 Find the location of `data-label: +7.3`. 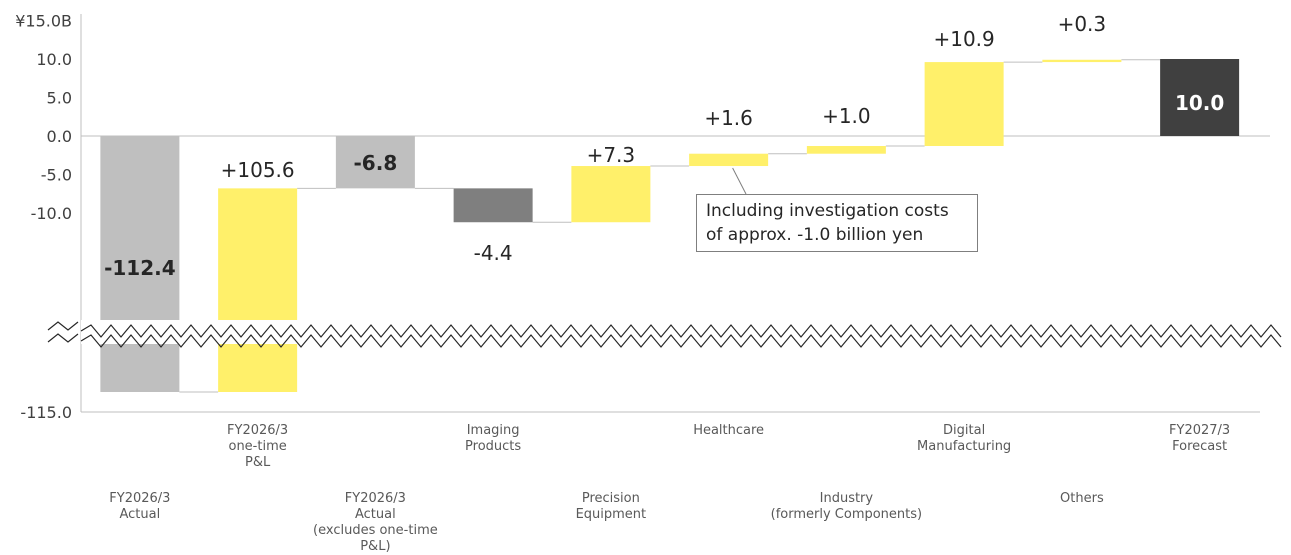

data-label: +7.3 is located at coordinates (611, 155).